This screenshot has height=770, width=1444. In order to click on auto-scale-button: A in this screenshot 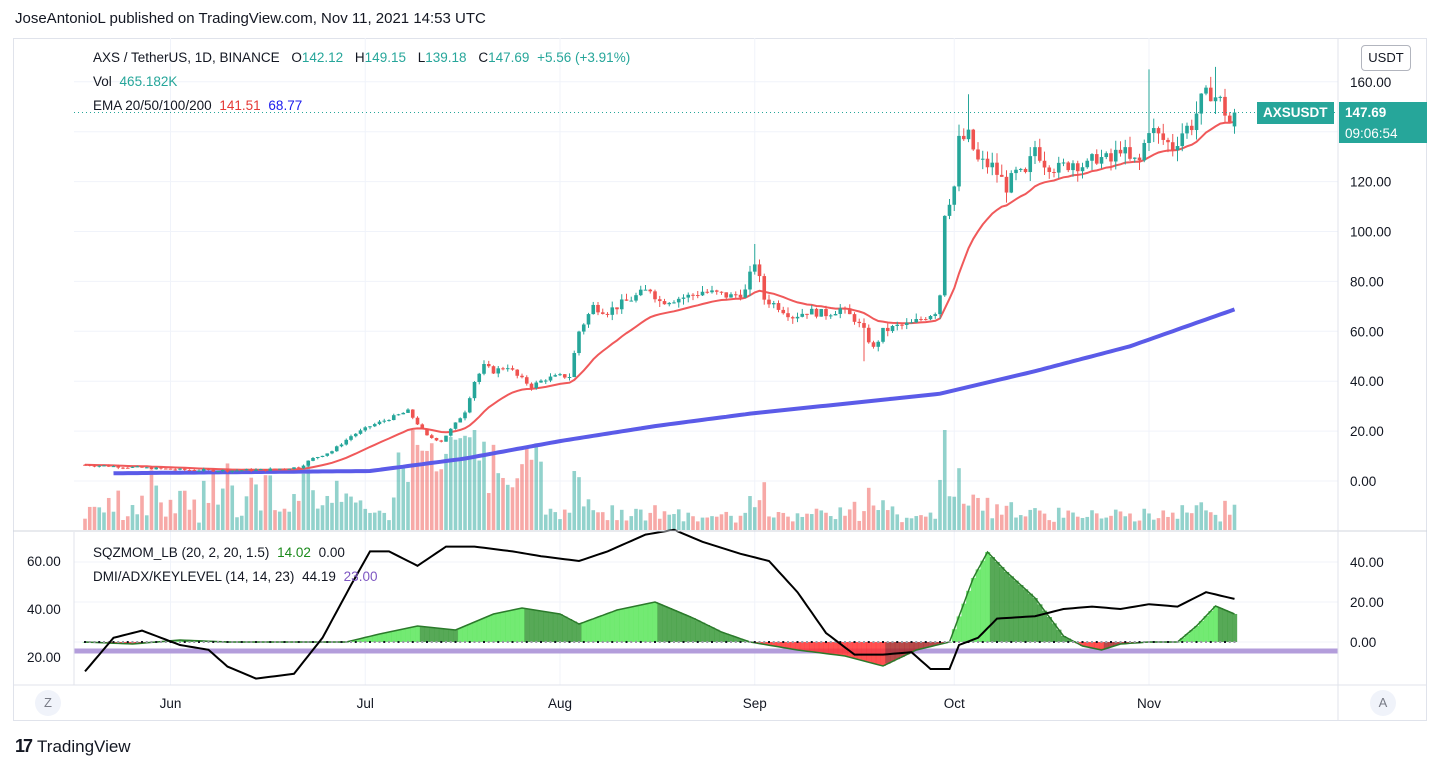, I will do `click(1383, 703)`.